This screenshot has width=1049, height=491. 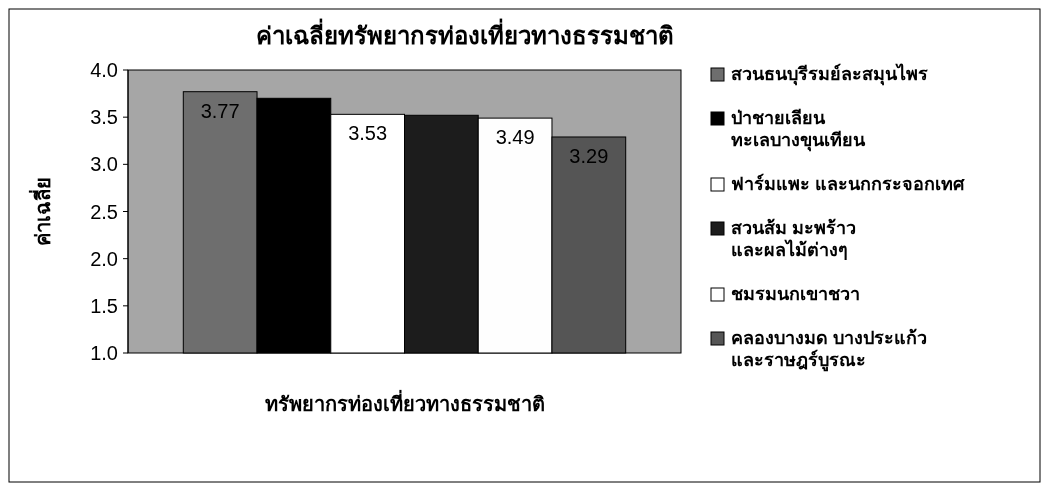 What do you see at coordinates (220, 110) in the screenshot?
I see `data-label: 3.77` at bounding box center [220, 110].